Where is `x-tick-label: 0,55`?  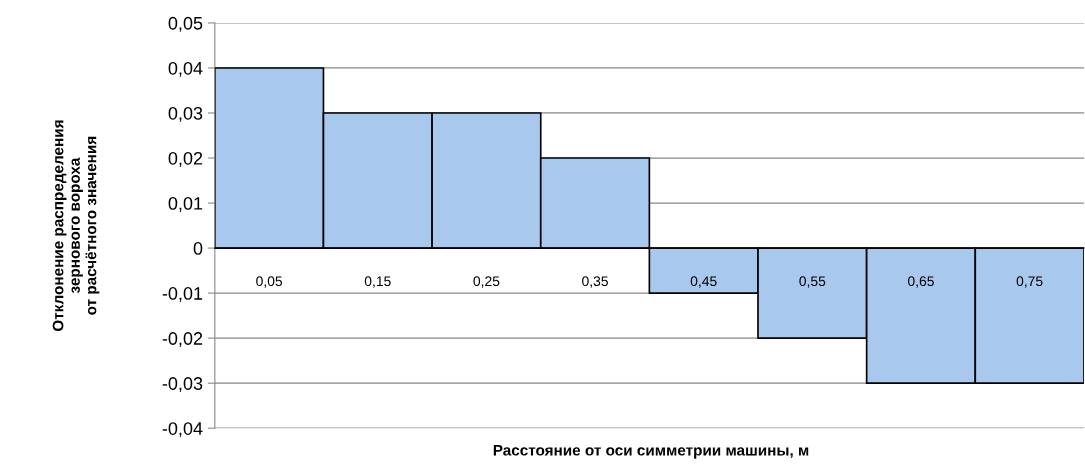
x-tick-label: 0,55 is located at coordinates (812, 282).